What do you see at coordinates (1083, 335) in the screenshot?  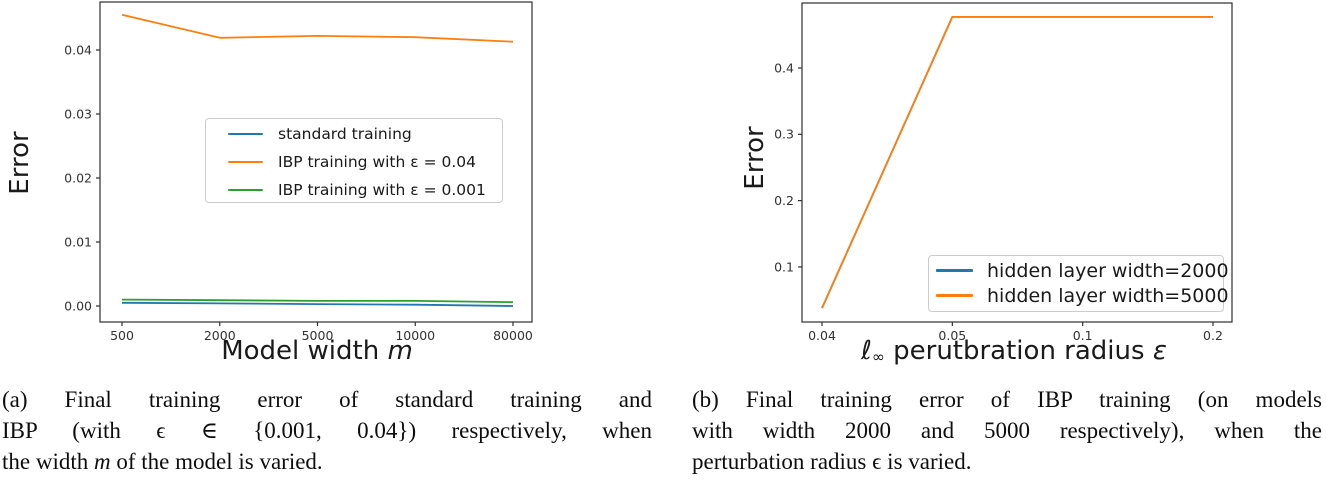 I see `x-tick-label: 0.1` at bounding box center [1083, 335].